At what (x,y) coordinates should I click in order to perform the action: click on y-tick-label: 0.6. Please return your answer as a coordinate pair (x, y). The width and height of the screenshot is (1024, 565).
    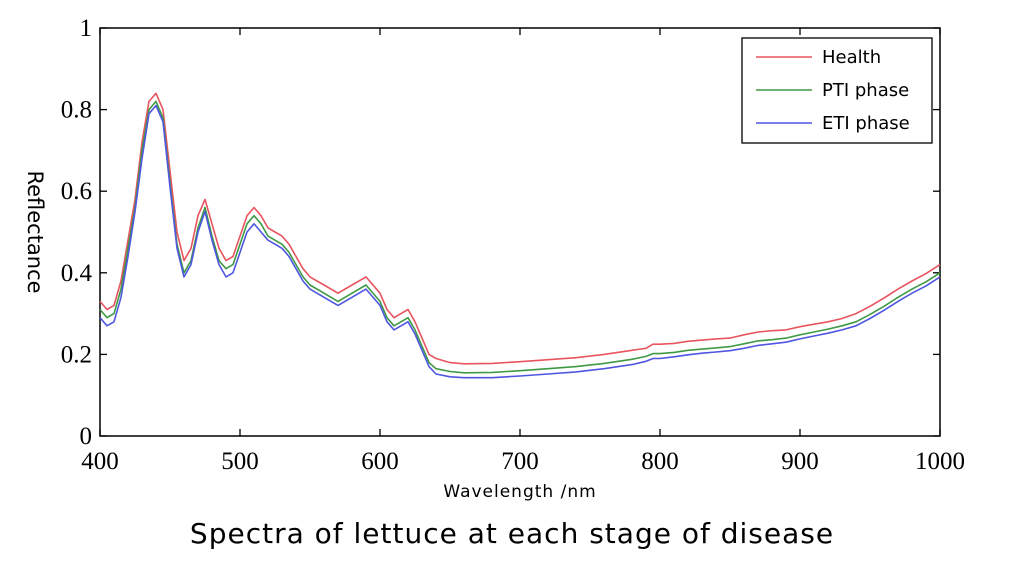
    Looking at the image, I should click on (76, 191).